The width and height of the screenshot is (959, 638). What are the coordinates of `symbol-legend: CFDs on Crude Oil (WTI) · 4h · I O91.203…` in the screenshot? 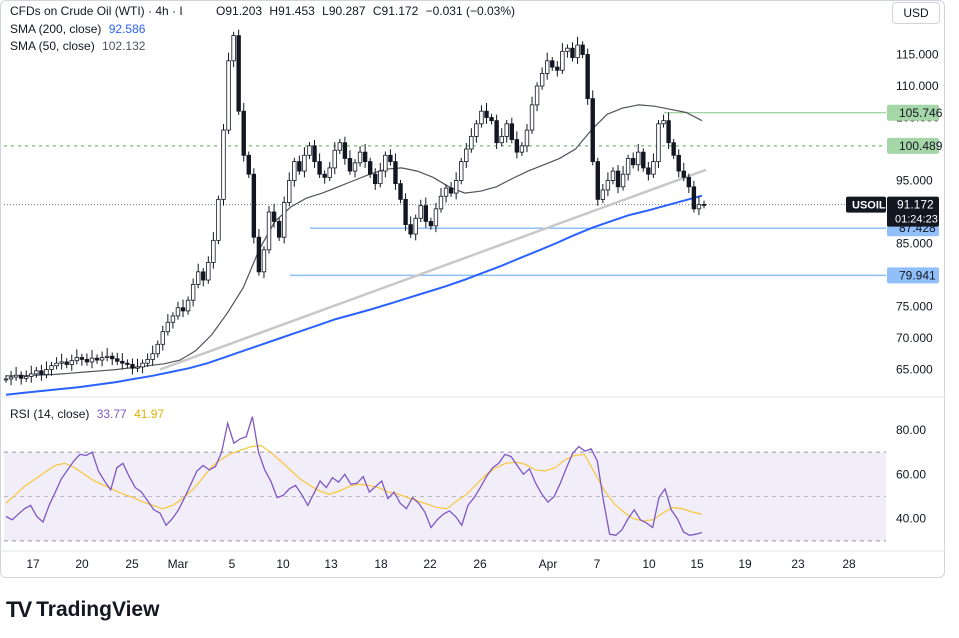 It's located at (264, 11).